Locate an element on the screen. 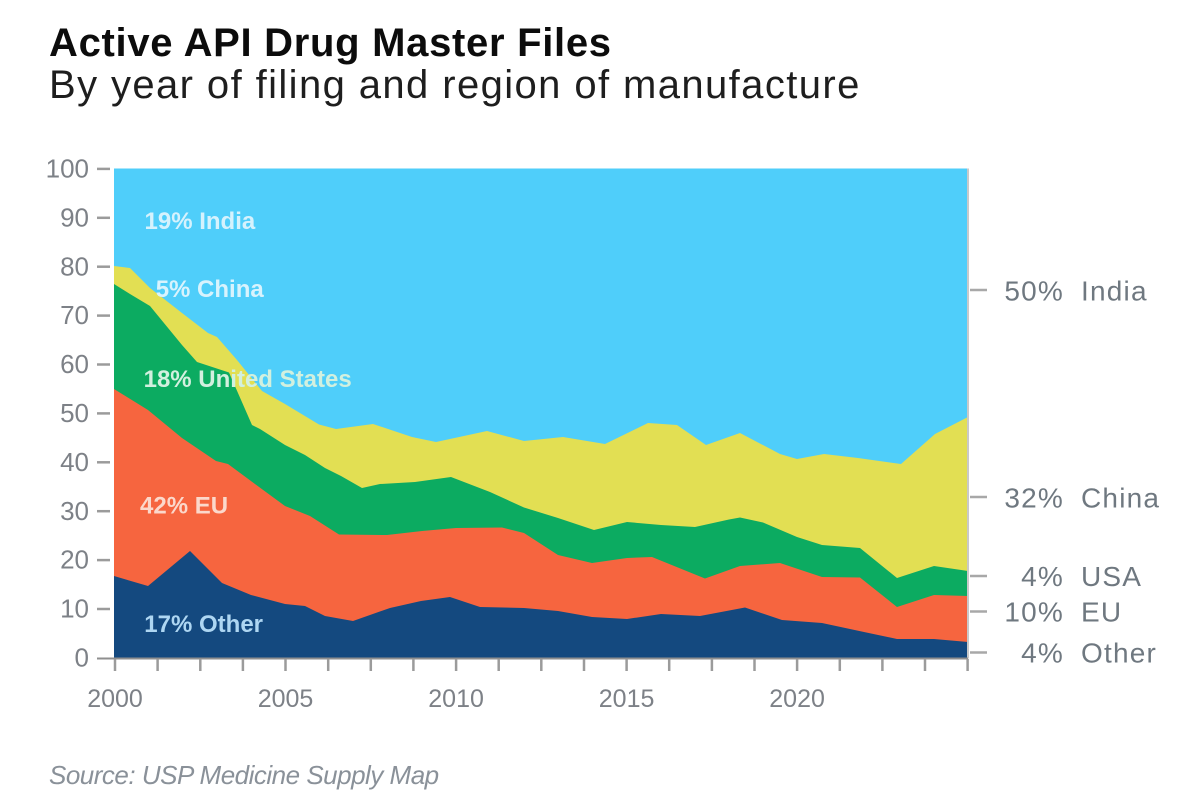  svg-text: Active API Drug Master Files is located at coordinates (330, 43).